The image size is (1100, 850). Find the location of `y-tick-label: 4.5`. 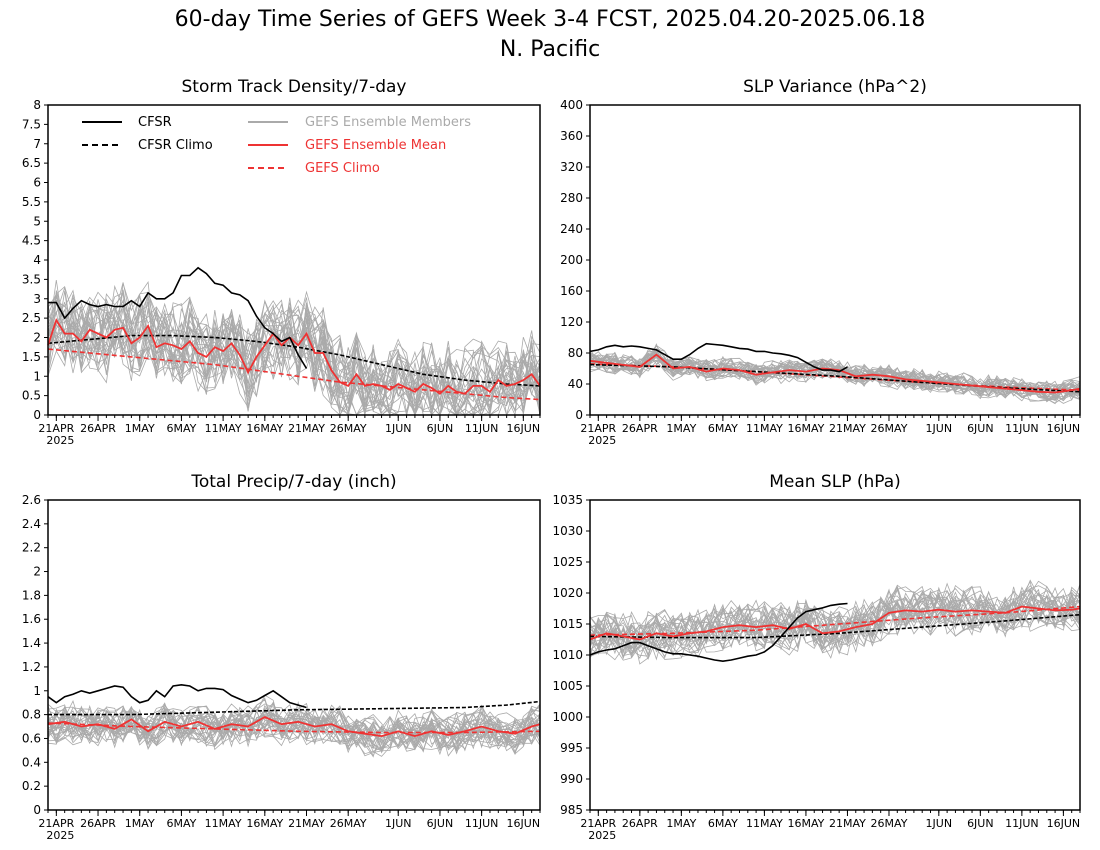

y-tick-label: 4.5 is located at coordinates (31, 241).